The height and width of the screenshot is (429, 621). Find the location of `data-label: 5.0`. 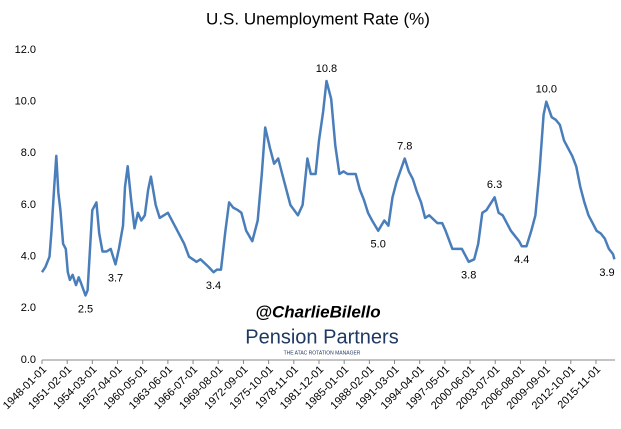

data-label: 5.0 is located at coordinates (378, 245).